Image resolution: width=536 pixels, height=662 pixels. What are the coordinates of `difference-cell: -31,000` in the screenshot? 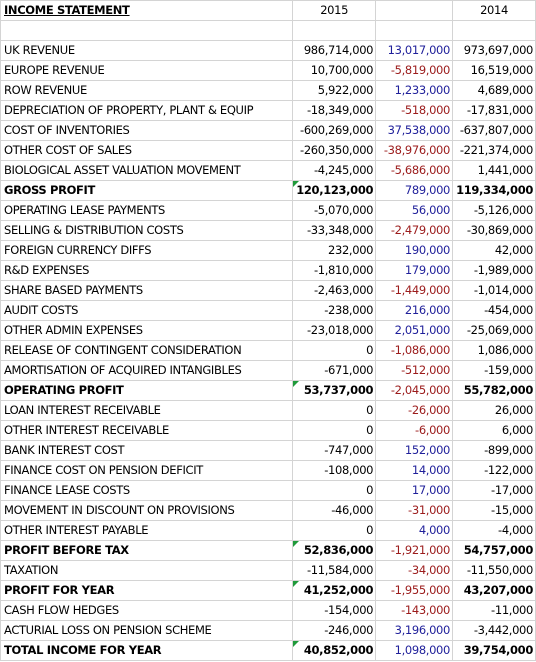 It's located at (414, 510).